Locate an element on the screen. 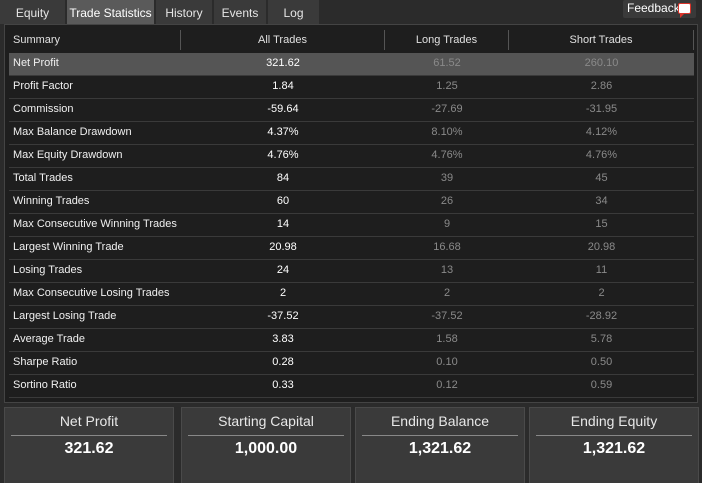 The width and height of the screenshot is (702, 483). short-trades-cell: 45 is located at coordinates (601, 178).